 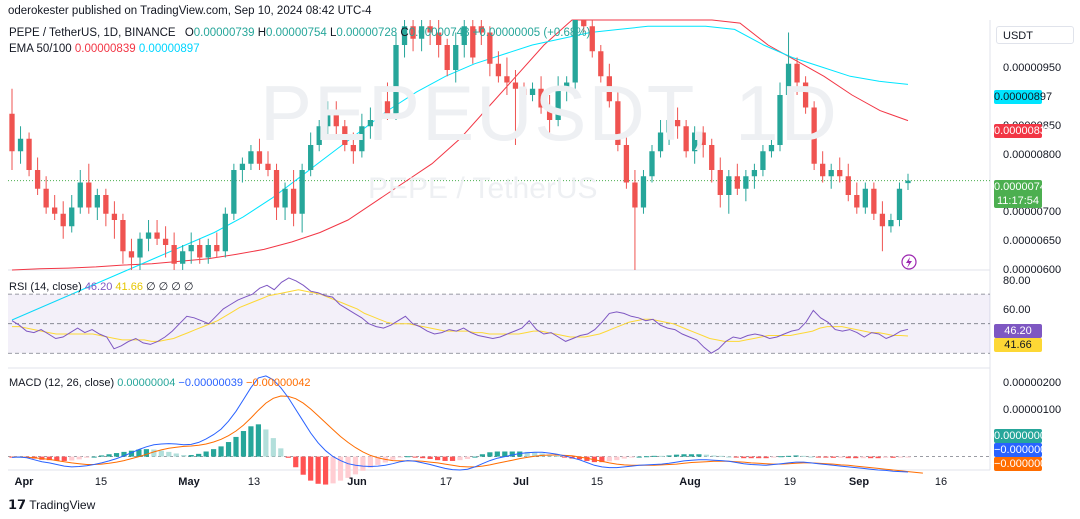 What do you see at coordinates (1035, 35) in the screenshot?
I see `currency-selector: USDT` at bounding box center [1035, 35].